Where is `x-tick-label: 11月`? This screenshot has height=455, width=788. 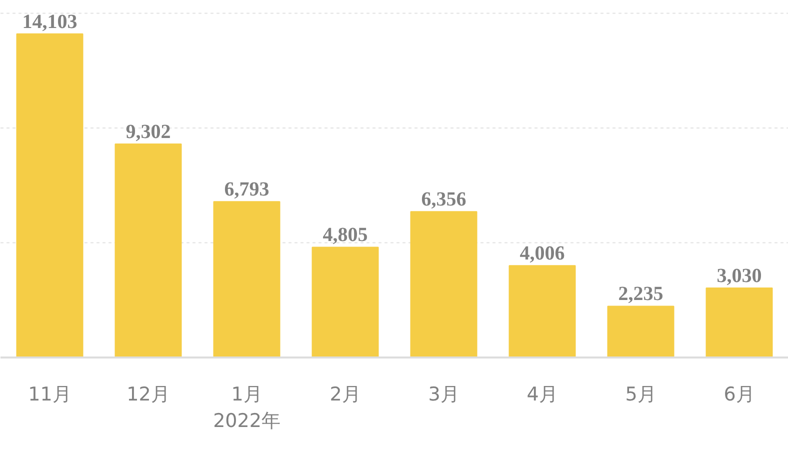
x-tick-label: 11月 is located at coordinates (50, 395).